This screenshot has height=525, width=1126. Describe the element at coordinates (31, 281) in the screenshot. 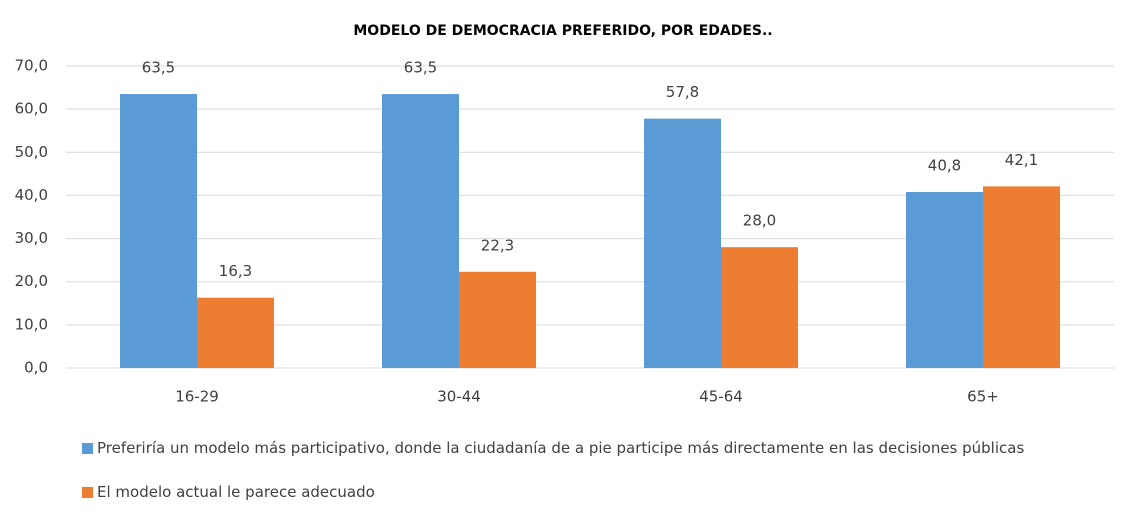

I see `y-tick-label: 20,0` at that location.